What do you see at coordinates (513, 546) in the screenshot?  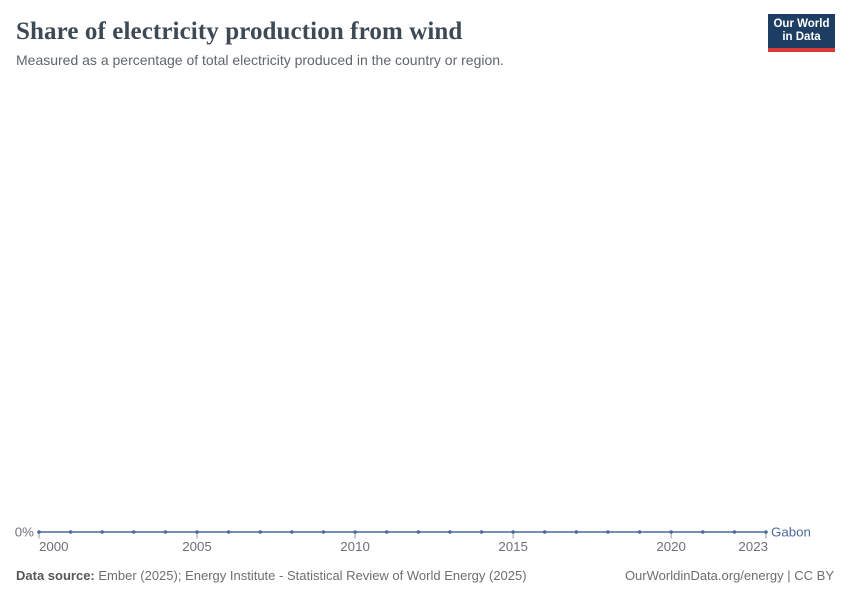 I see `x-tick-label: 2015` at bounding box center [513, 546].